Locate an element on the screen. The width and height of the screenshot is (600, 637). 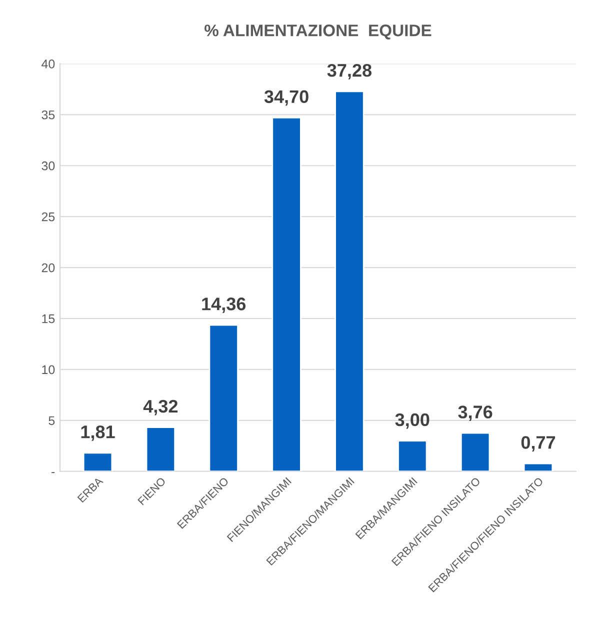
y-tick-label: 30 is located at coordinates (48, 165).